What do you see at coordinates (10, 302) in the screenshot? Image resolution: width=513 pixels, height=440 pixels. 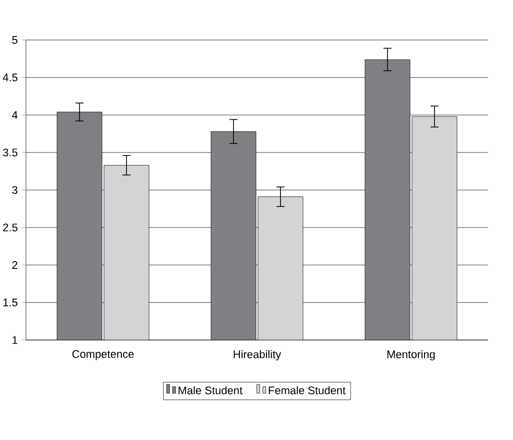 I see `y-tick-label: 1.5` at bounding box center [10, 302].